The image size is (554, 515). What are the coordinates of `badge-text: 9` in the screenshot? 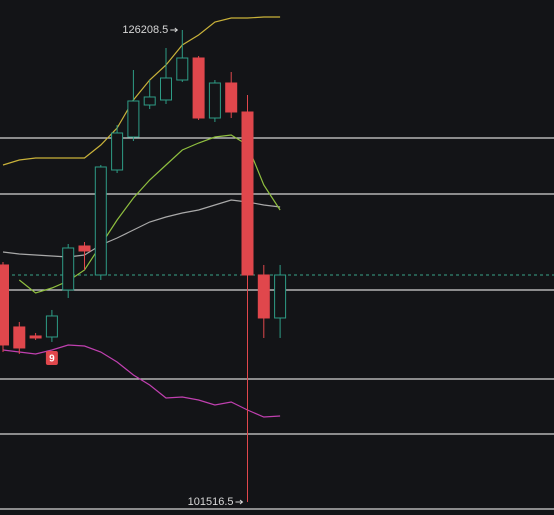 It's located at (52, 359).